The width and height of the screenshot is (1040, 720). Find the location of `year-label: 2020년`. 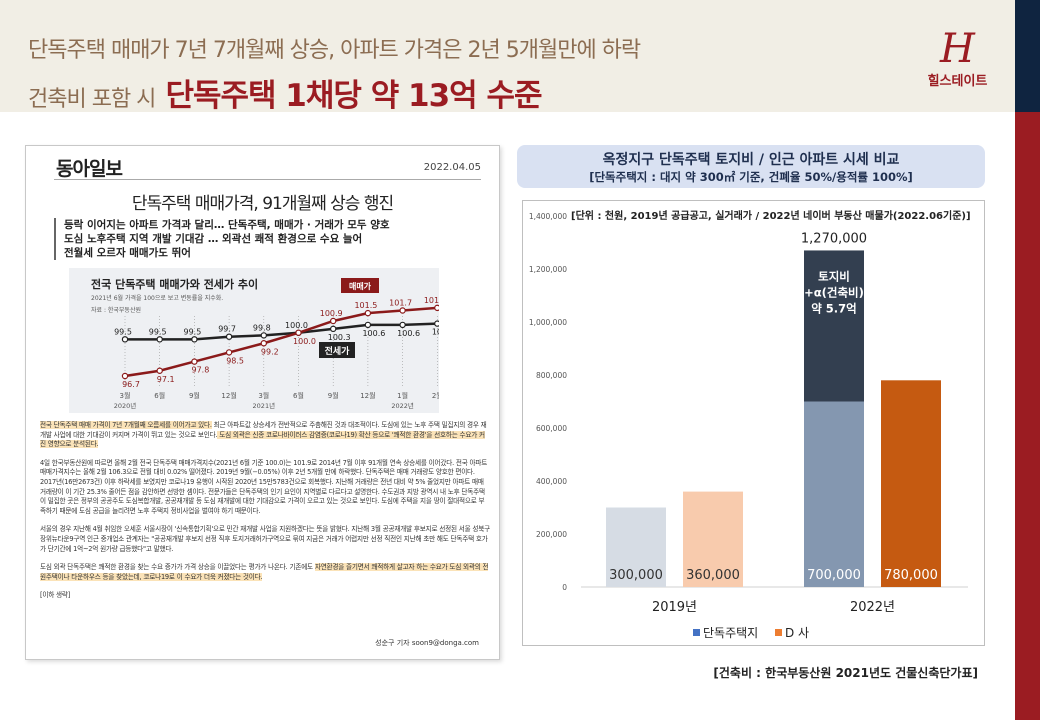

year-label: 2020년 is located at coordinates (125, 405).